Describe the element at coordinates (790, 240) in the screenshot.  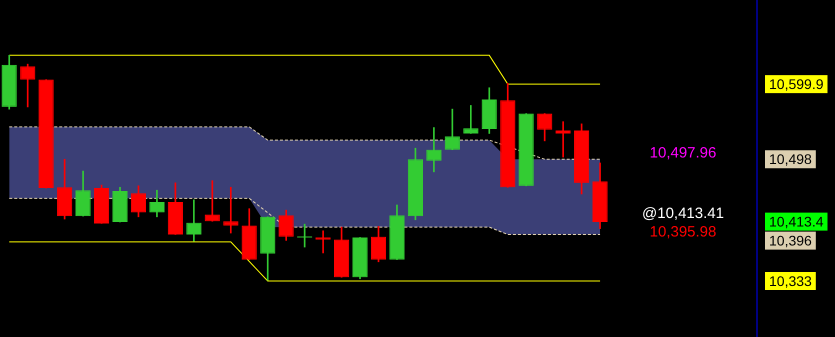
I see `y-tick-label: 10,396` at that location.